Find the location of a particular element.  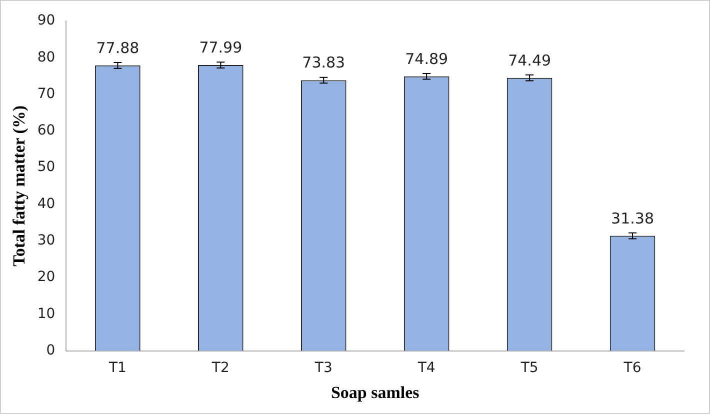

y-tick-label: 50 is located at coordinates (46, 167).